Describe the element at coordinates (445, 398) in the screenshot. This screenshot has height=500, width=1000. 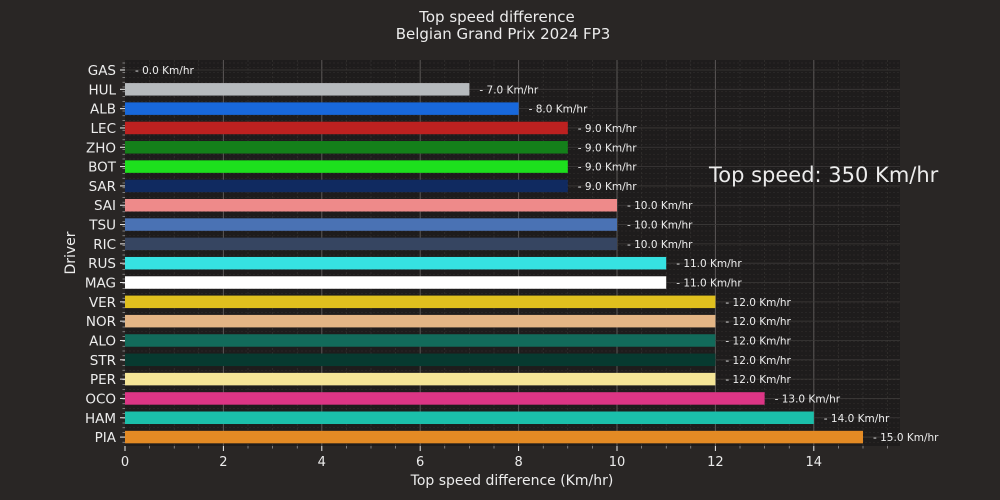
I see `bar-oco` at that location.